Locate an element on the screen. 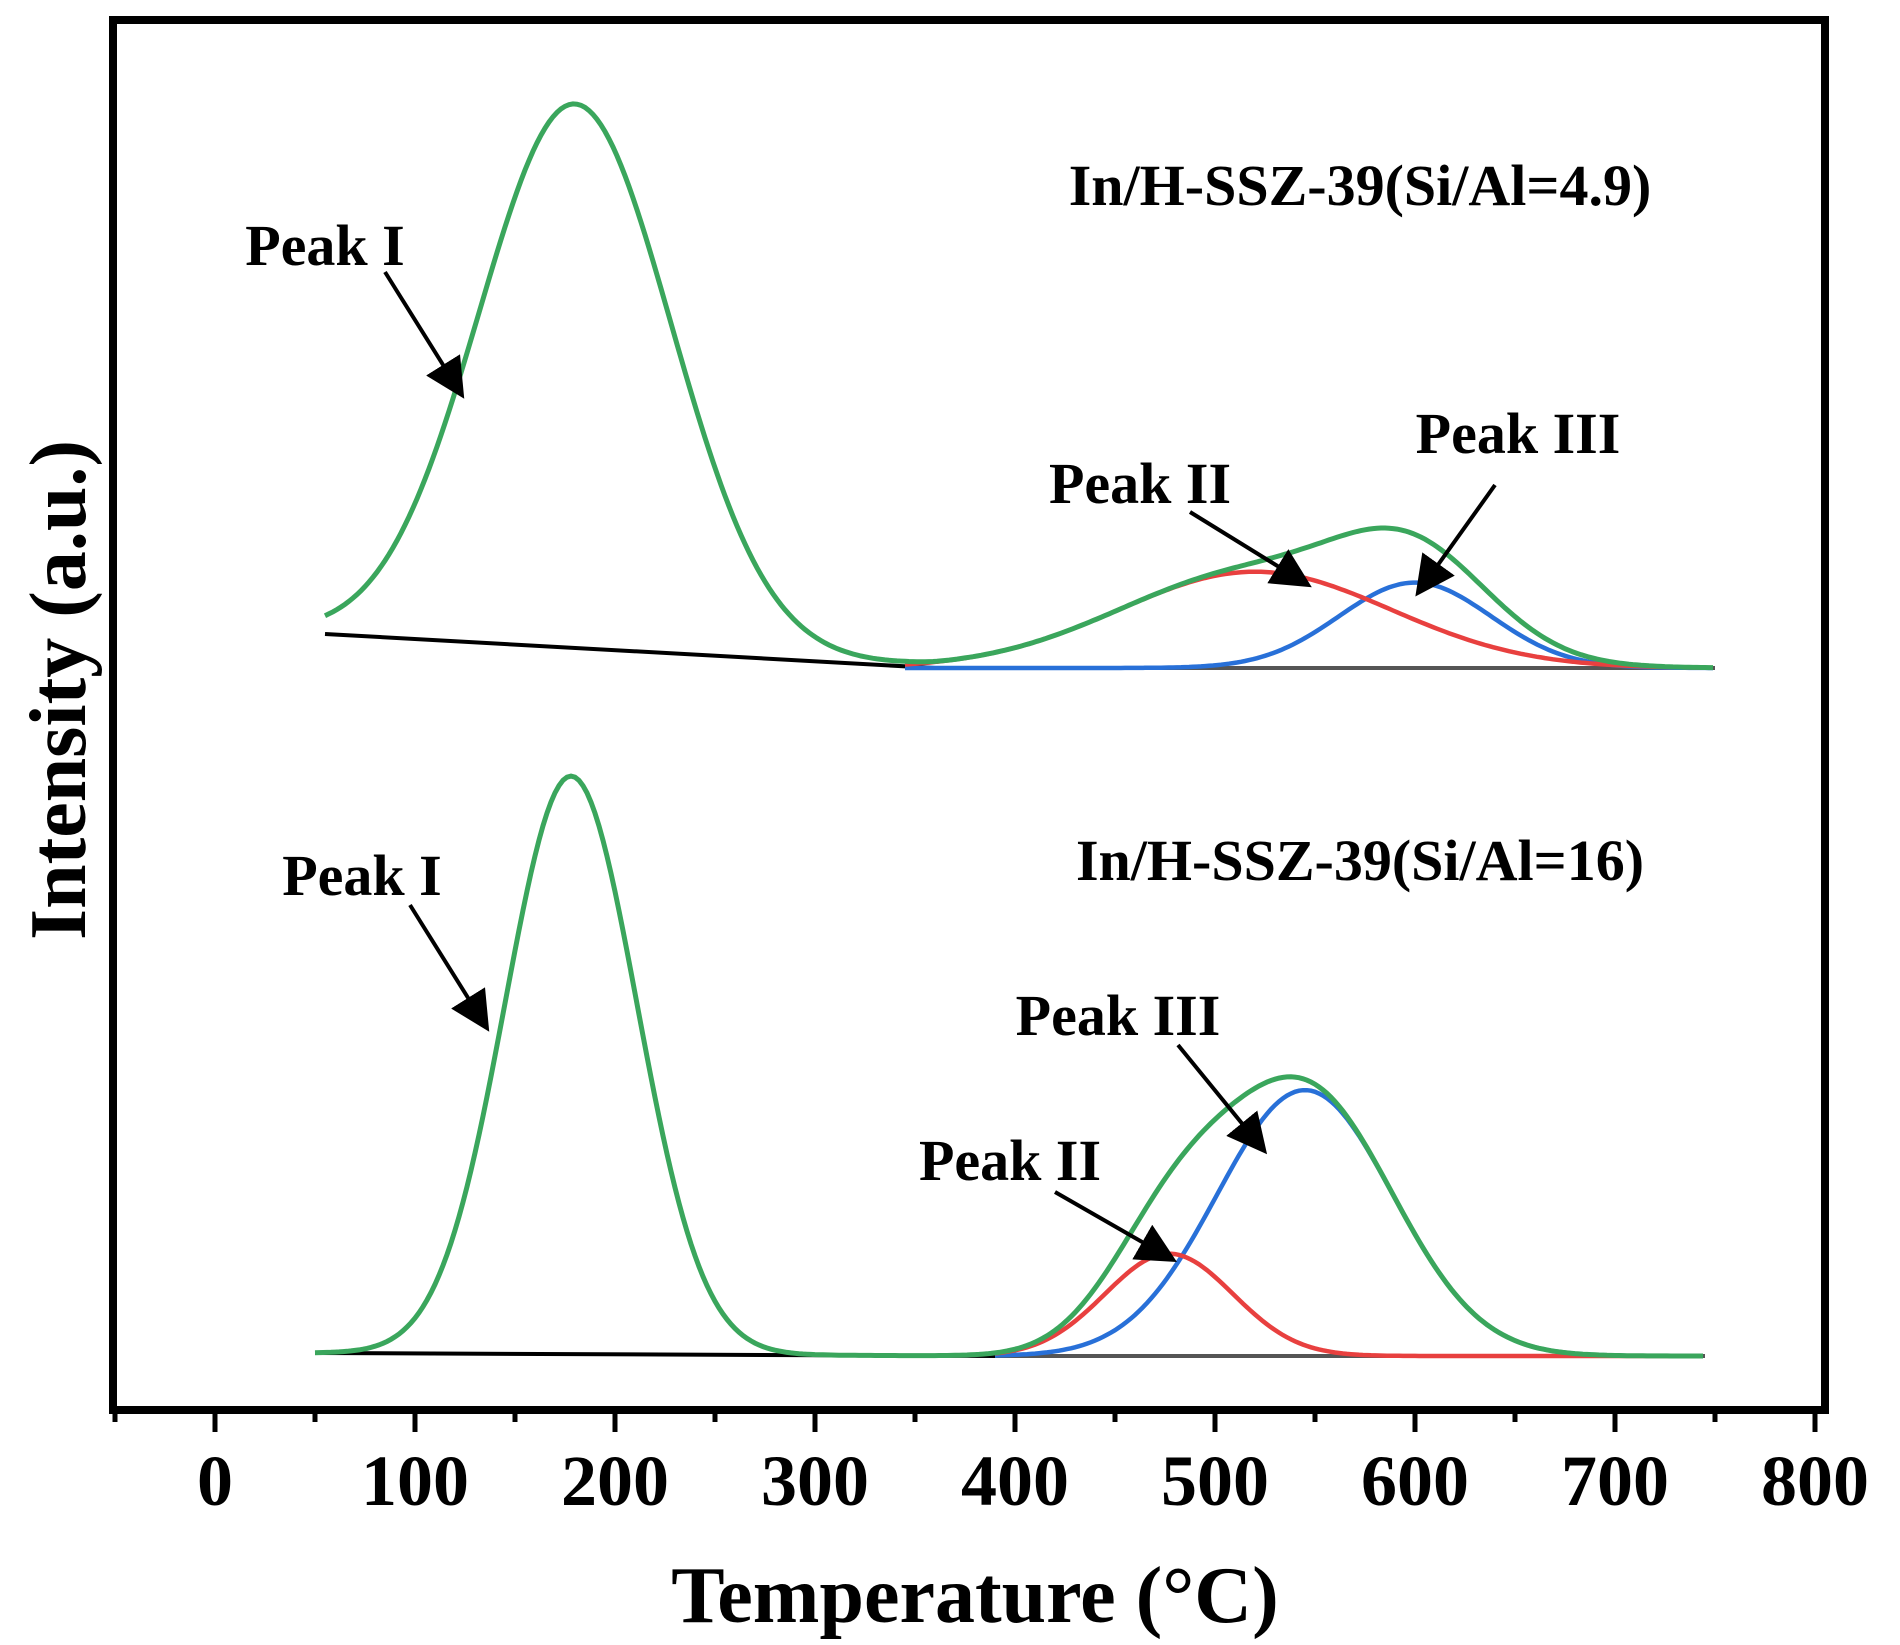 This screenshot has width=1900, height=1645. x-axis: 0 100 200 300 400 500 600 700 800 is located at coordinates (990, 1465).